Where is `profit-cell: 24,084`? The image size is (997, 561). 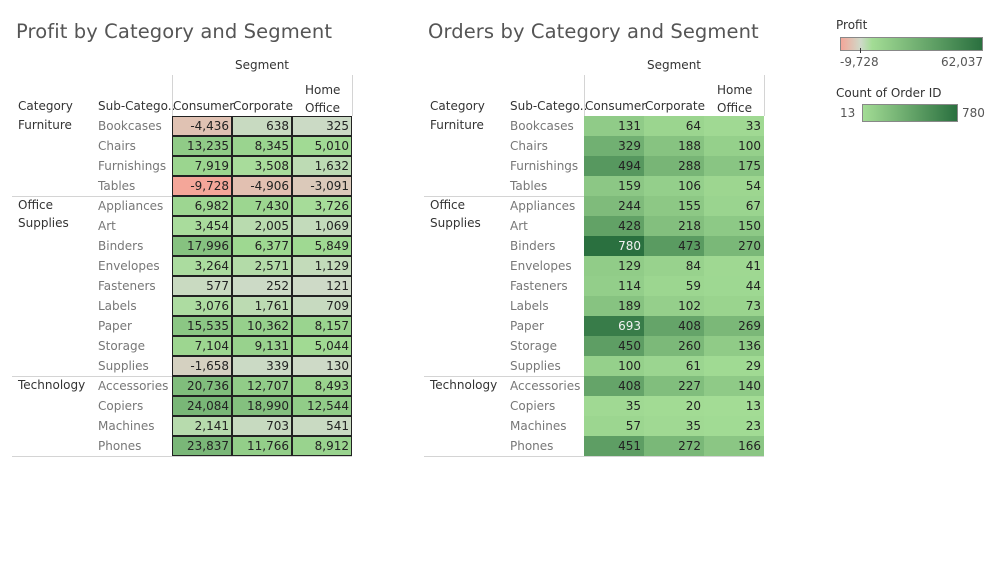 profit-cell: 24,084 is located at coordinates (202, 406).